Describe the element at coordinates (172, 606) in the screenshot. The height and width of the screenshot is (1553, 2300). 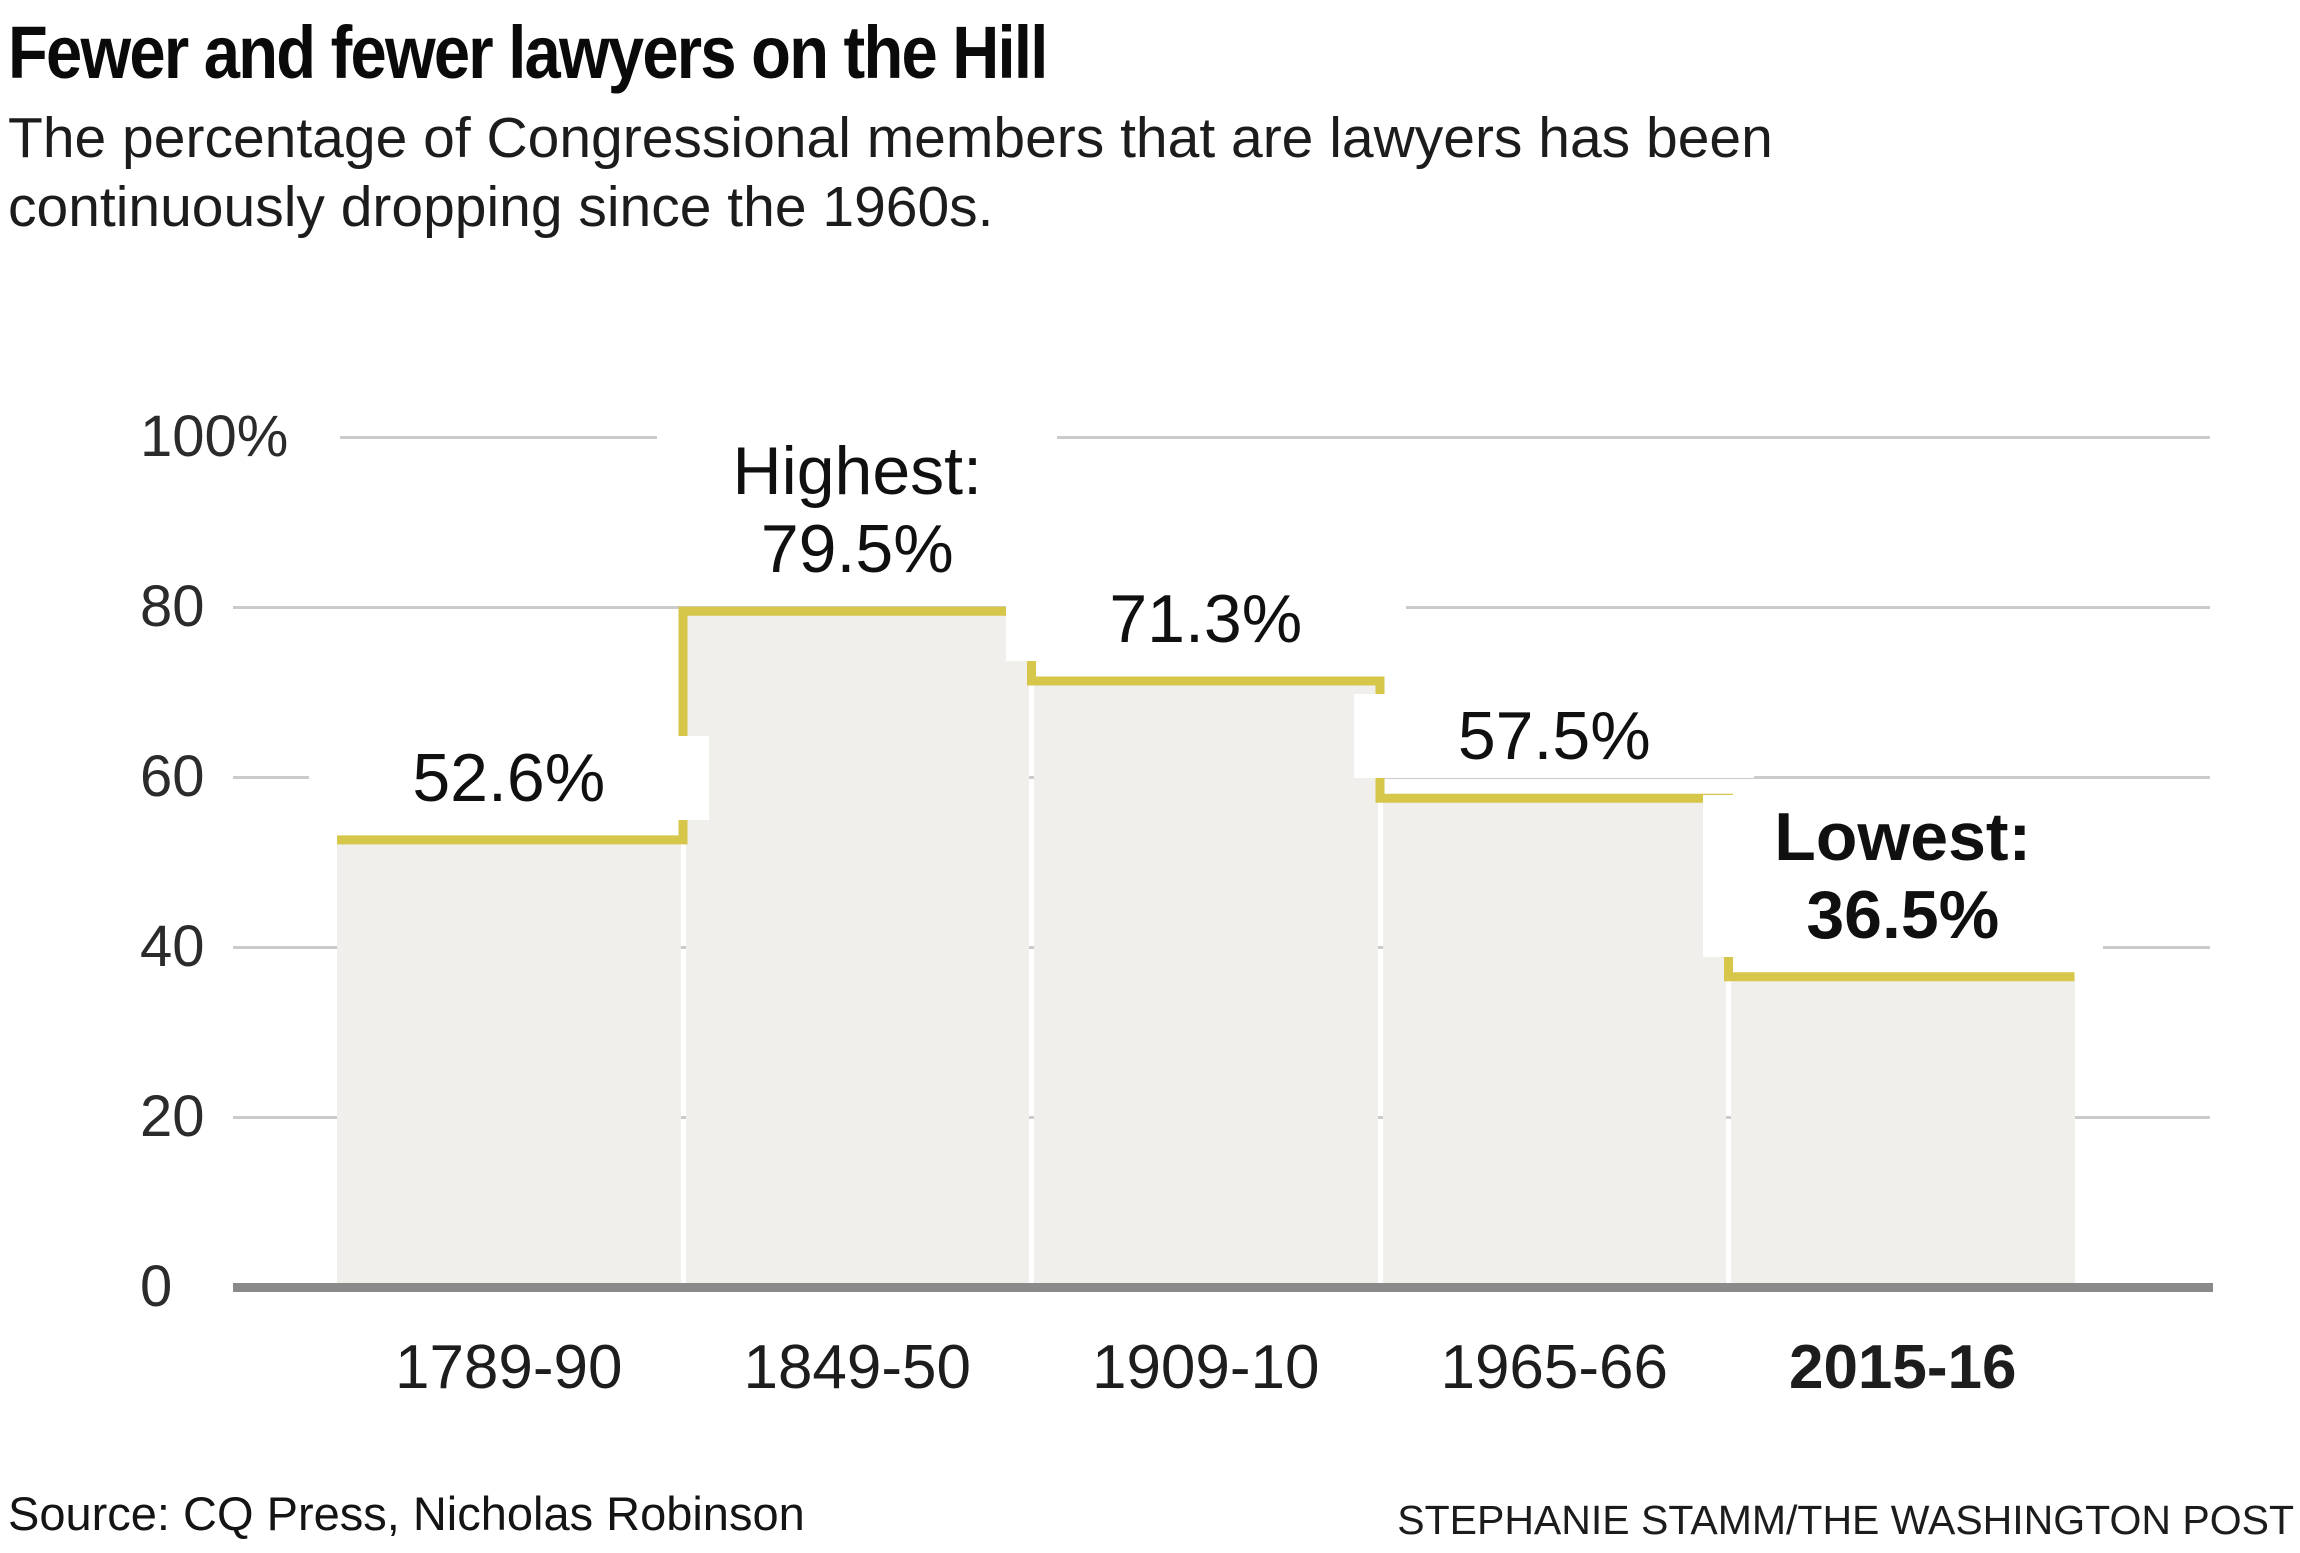
I see `y-tick-label: 80` at that location.